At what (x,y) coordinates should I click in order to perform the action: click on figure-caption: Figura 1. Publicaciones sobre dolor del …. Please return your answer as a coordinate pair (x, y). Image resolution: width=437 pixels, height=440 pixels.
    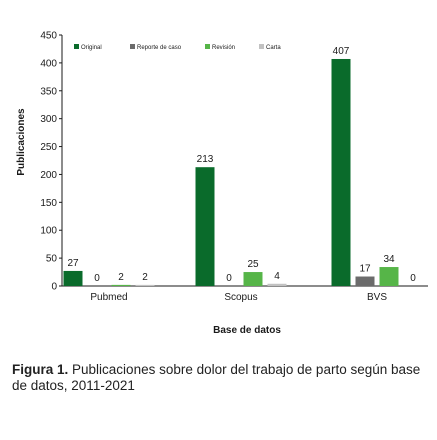
    Looking at the image, I should click on (219, 378).